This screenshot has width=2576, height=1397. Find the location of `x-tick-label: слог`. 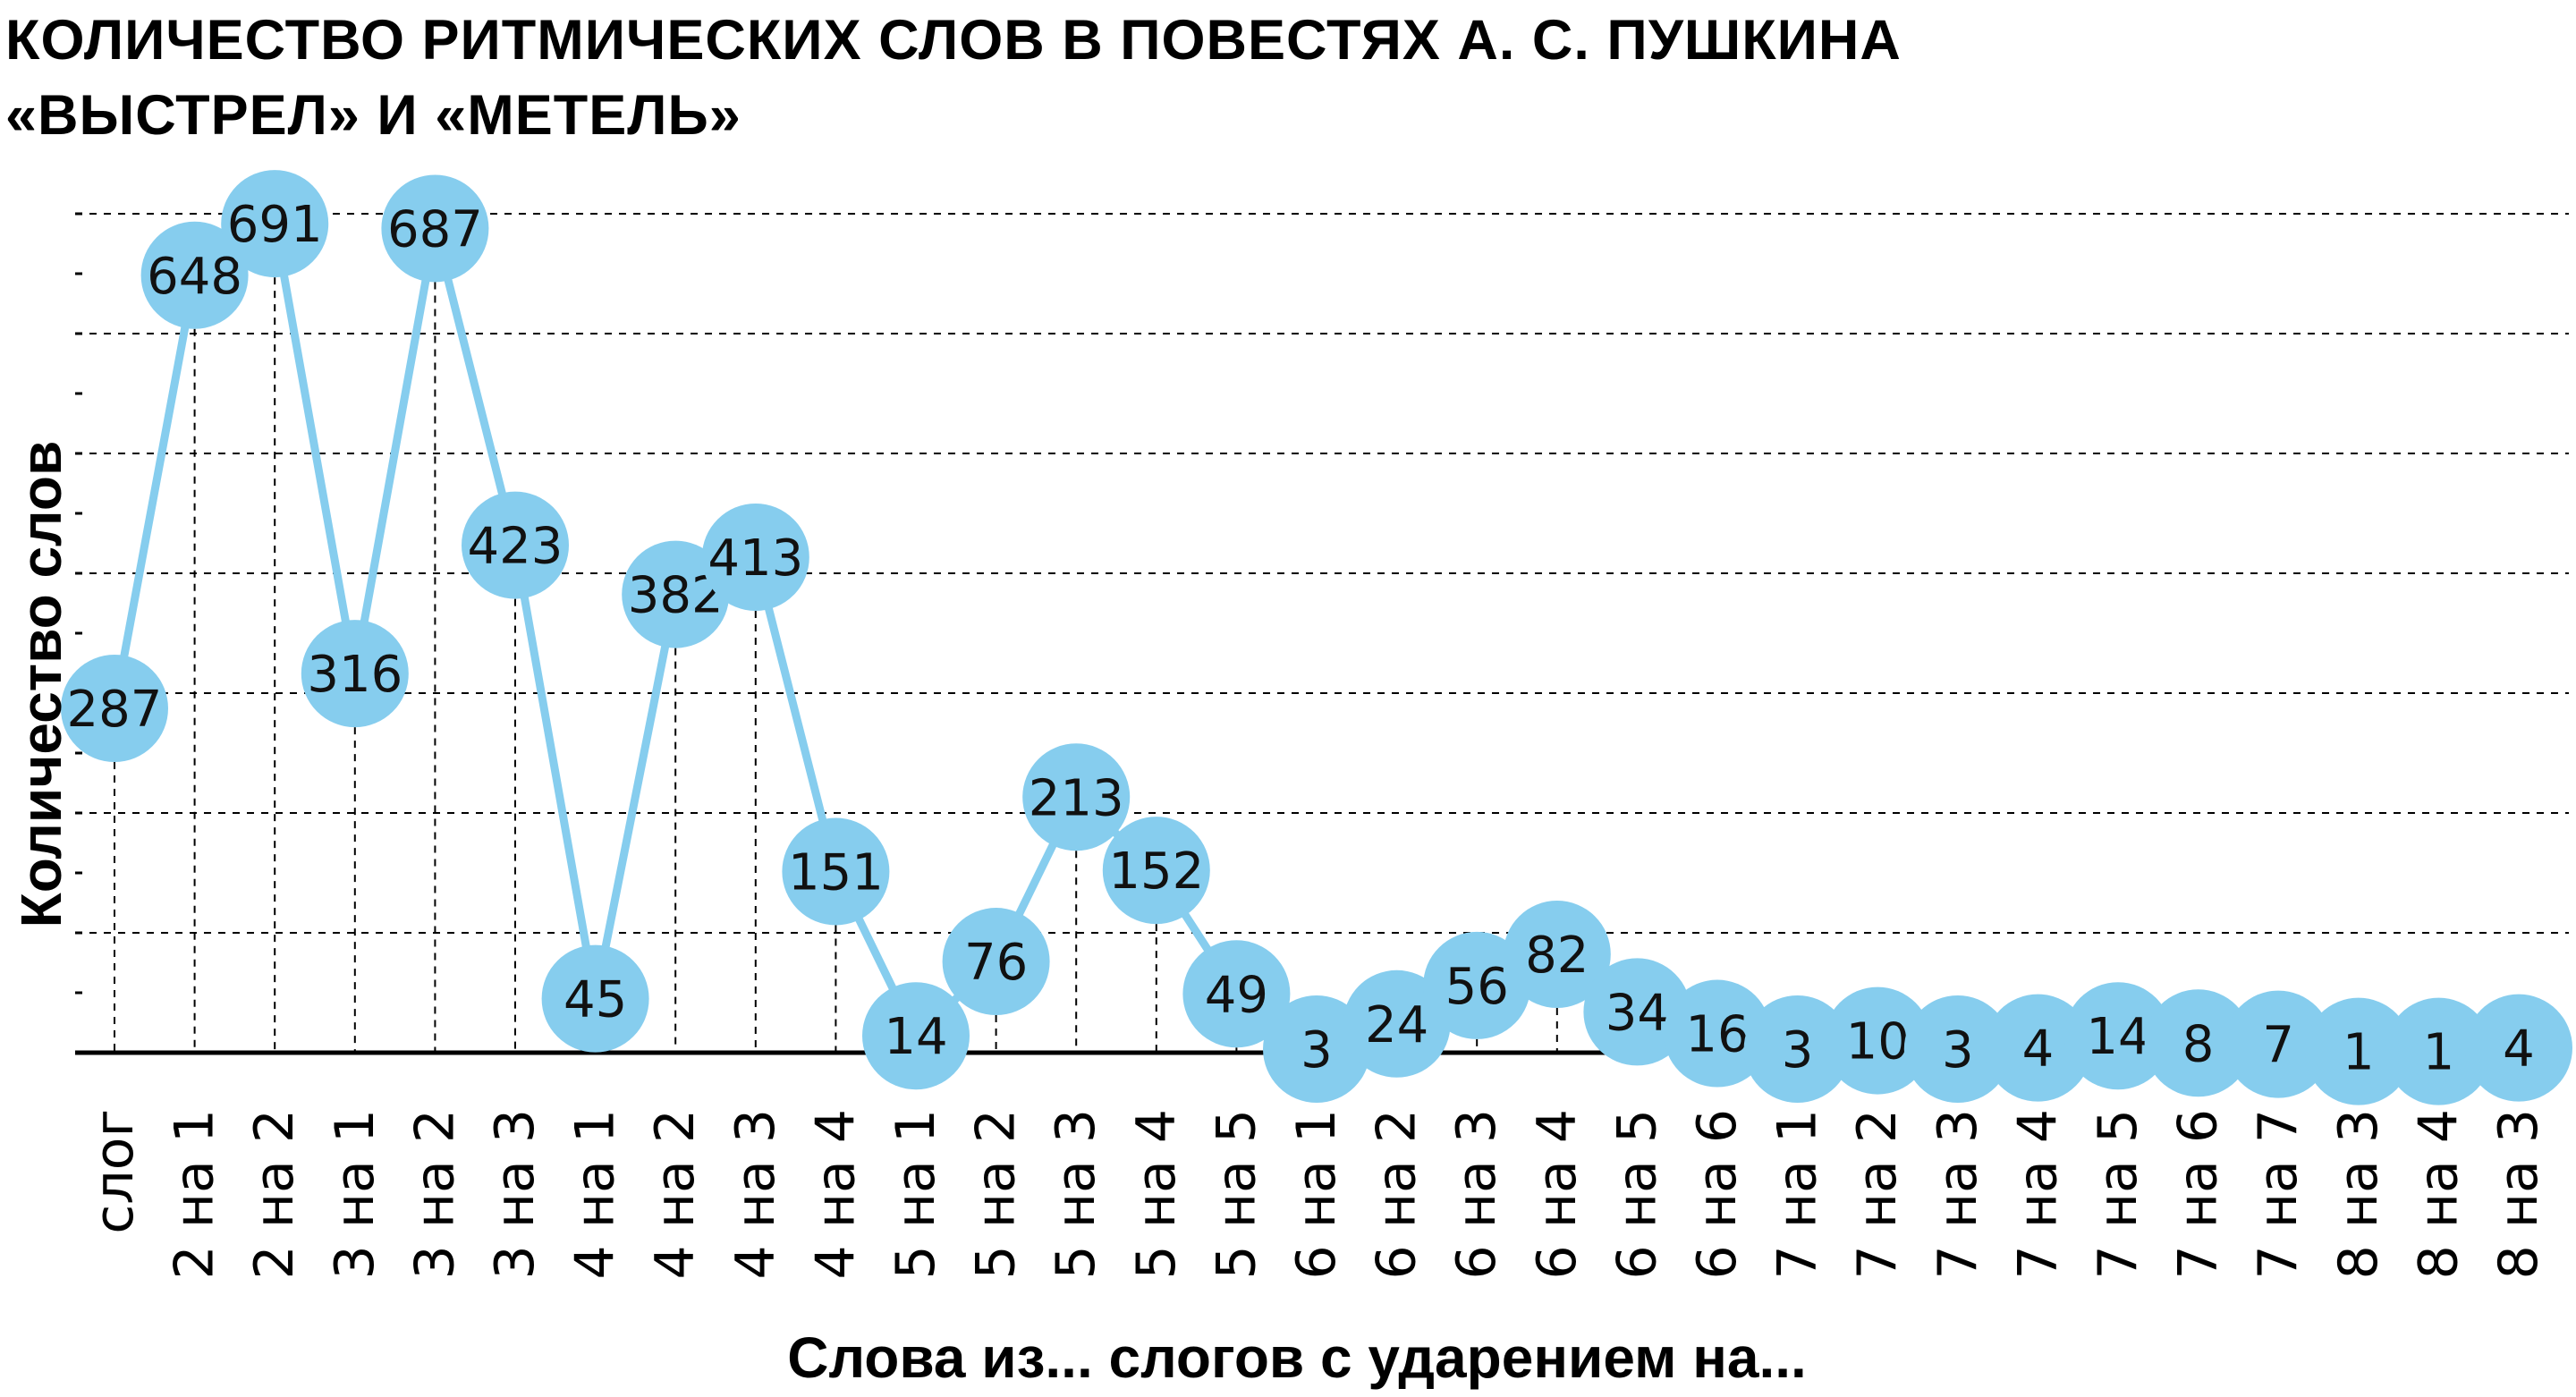

x-tick-label: слог is located at coordinates (114, 1171).